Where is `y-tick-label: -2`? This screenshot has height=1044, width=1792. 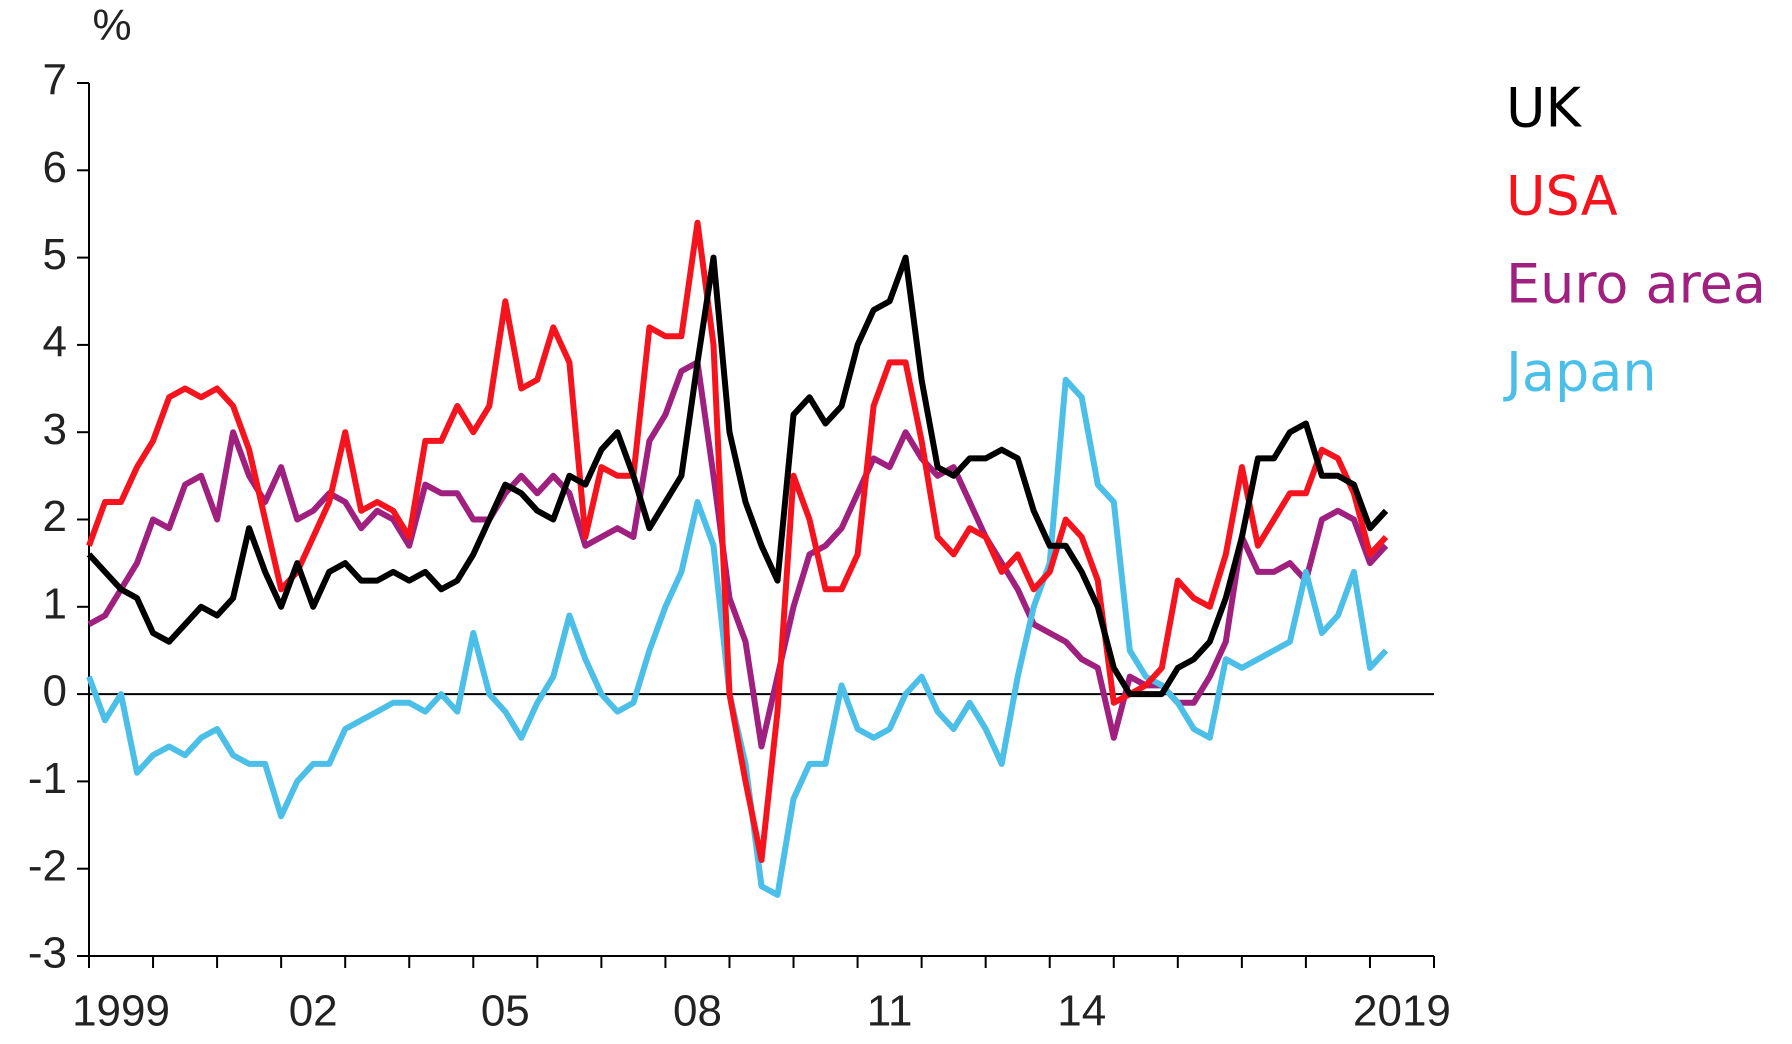
y-tick-label: -2 is located at coordinates (47, 865).